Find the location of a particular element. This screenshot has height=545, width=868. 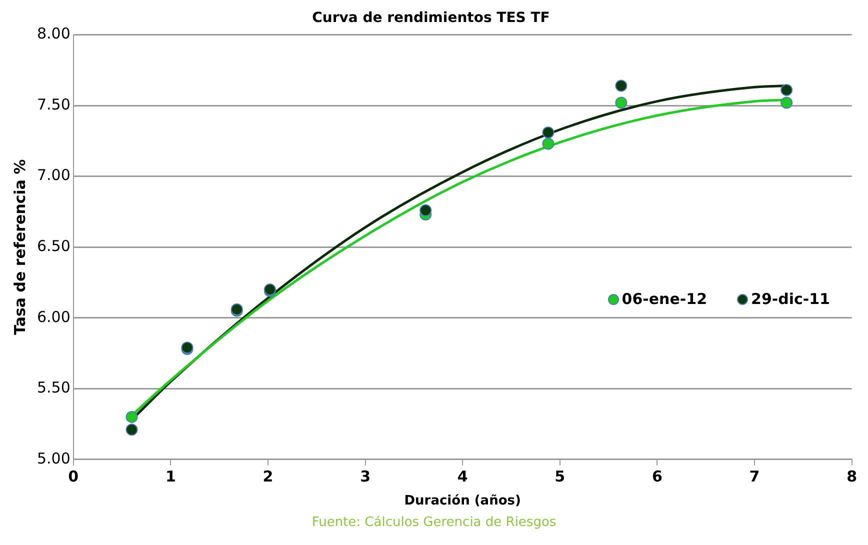

legend-label: 29-dic-11 is located at coordinates (790, 299).